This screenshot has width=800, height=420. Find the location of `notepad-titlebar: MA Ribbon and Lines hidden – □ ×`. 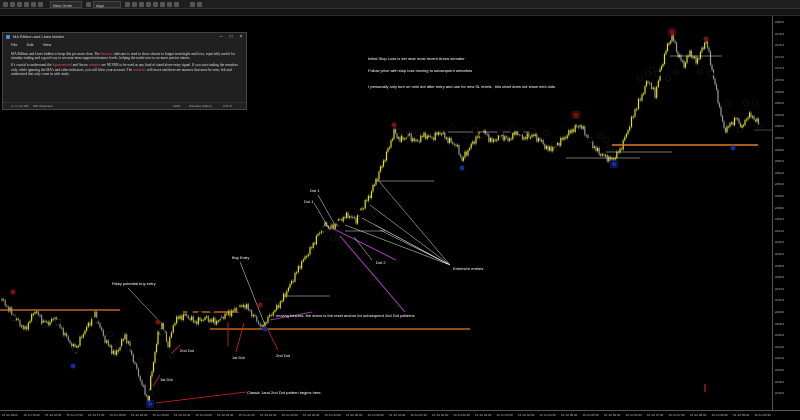

notepad-titlebar: MA Ribbon and Lines hidden – □ × is located at coordinates (124, 37).